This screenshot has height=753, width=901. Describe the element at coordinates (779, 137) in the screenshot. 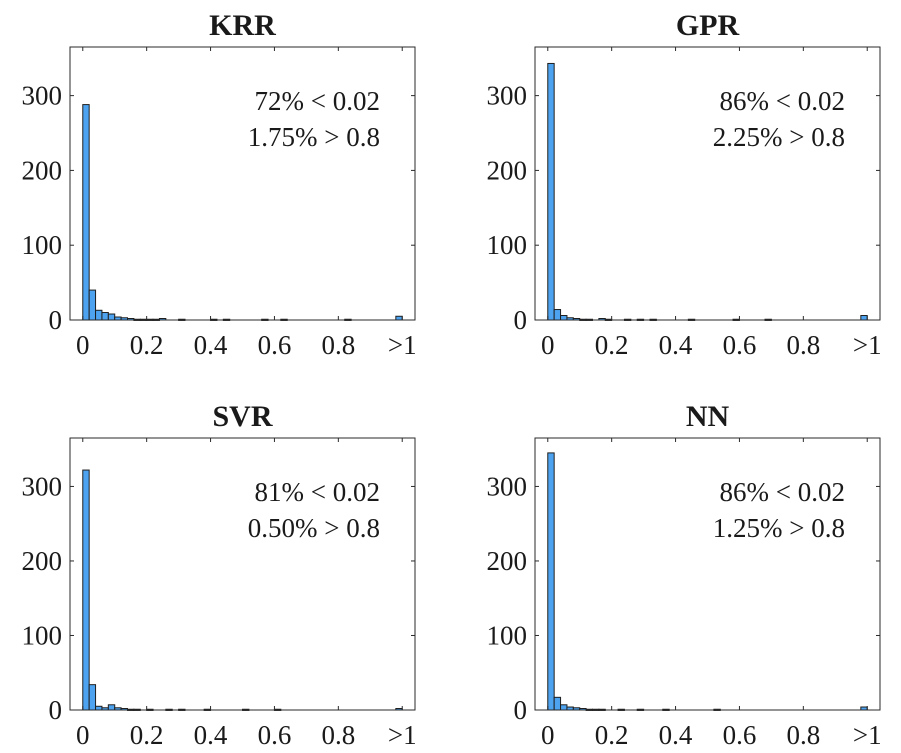

I see `annotation-above-threshold: 2.25% > 0.8` at that location.